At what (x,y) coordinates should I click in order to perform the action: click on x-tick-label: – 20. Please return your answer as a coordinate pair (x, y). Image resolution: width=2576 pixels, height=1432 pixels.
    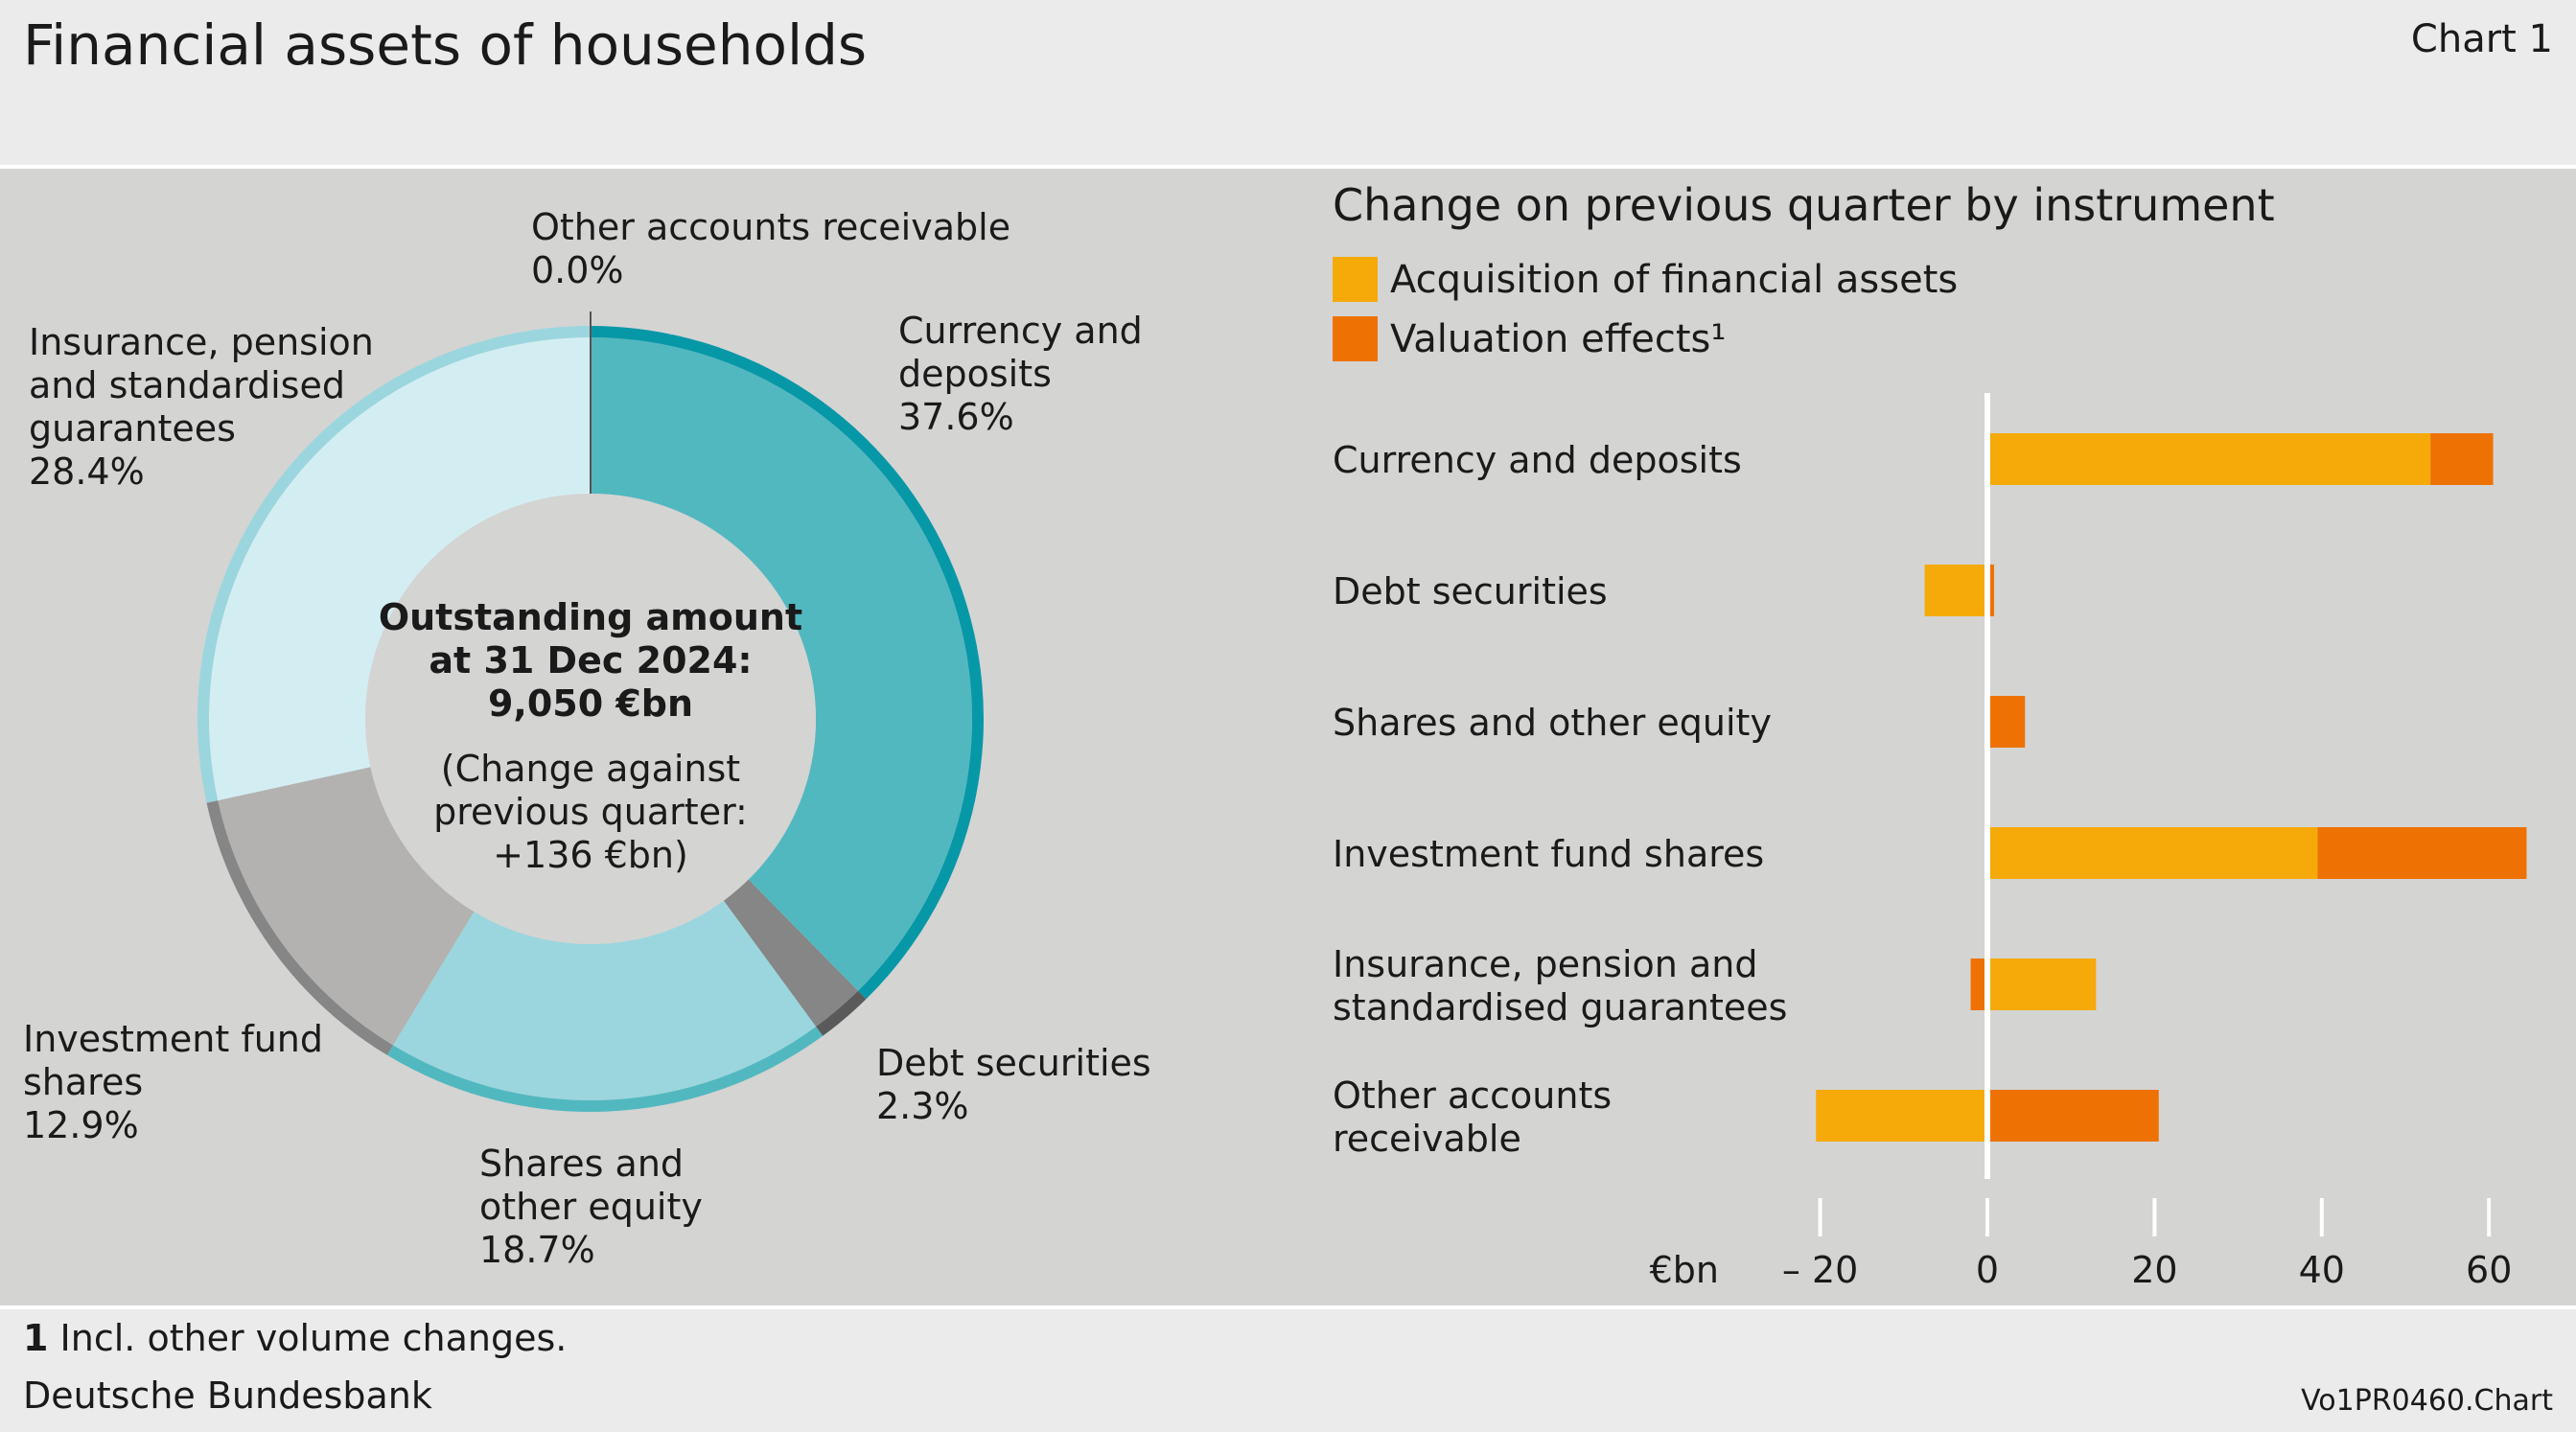
    Looking at the image, I should click on (1820, 1270).